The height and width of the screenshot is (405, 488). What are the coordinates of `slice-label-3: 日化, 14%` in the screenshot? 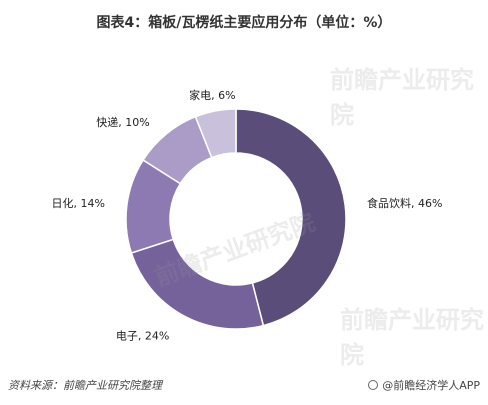 It's located at (78, 203).